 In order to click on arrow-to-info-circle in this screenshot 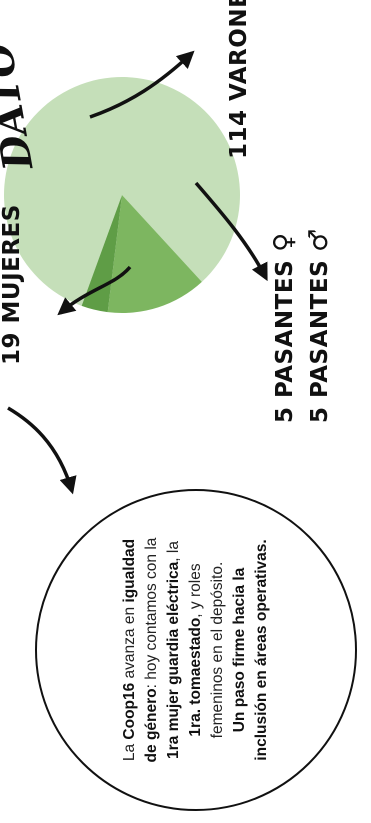, I will do `click(42, 450)`.